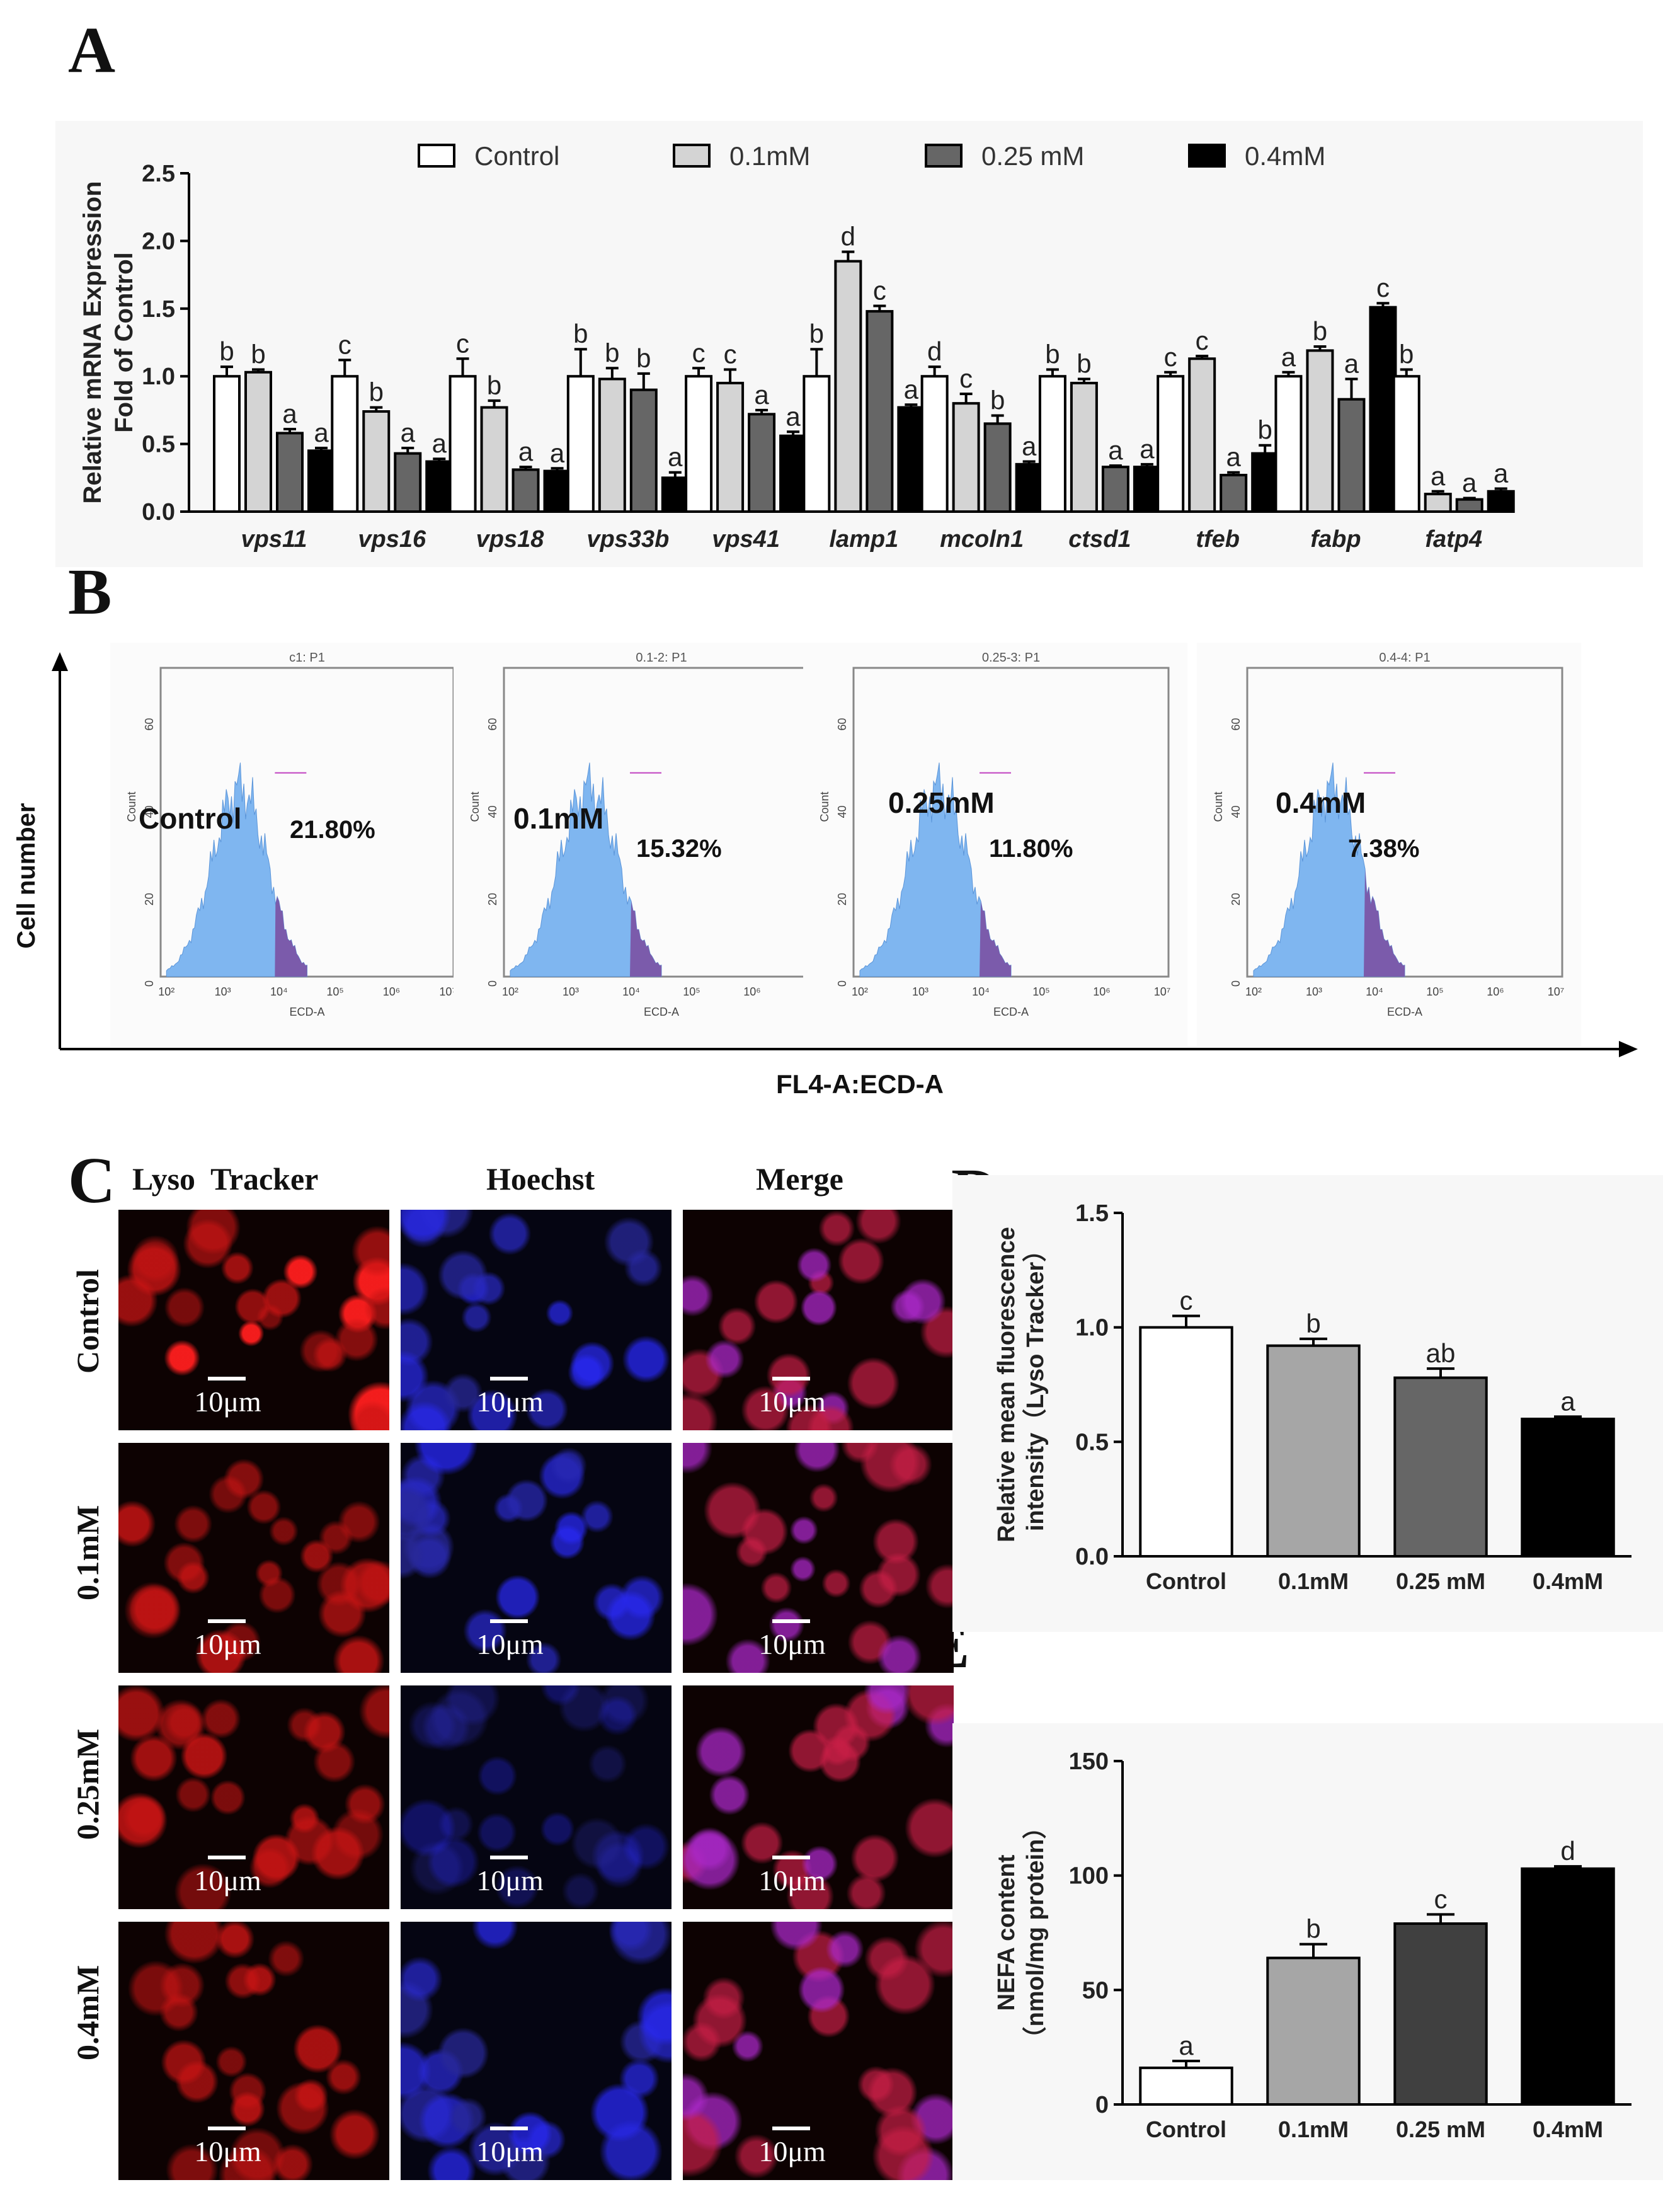  Describe the element at coordinates (793, 416) in the screenshot. I see `letter-vps41-3: a` at that location.